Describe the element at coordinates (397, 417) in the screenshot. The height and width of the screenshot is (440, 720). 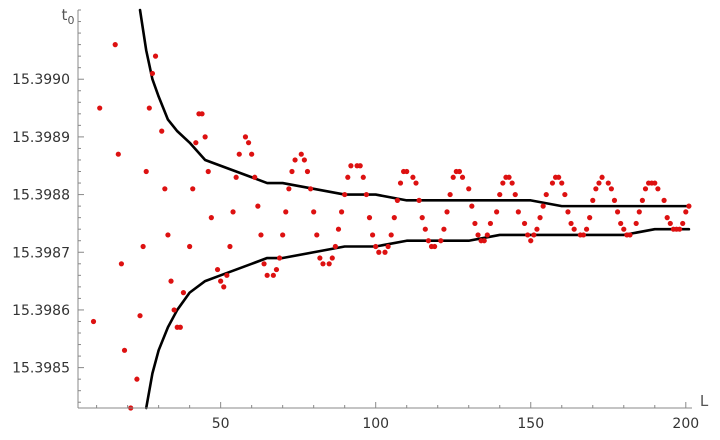
I see `x-ticks: 50 100 150 200` at that location.